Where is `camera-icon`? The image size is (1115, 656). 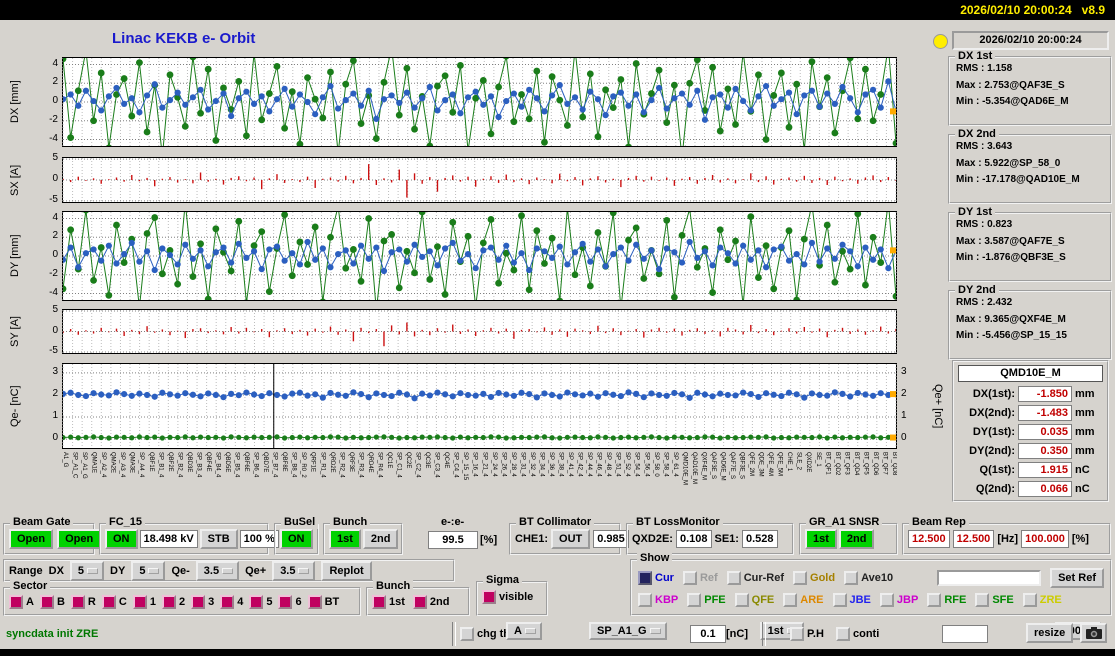 camera-icon is located at coordinates (1093, 633).